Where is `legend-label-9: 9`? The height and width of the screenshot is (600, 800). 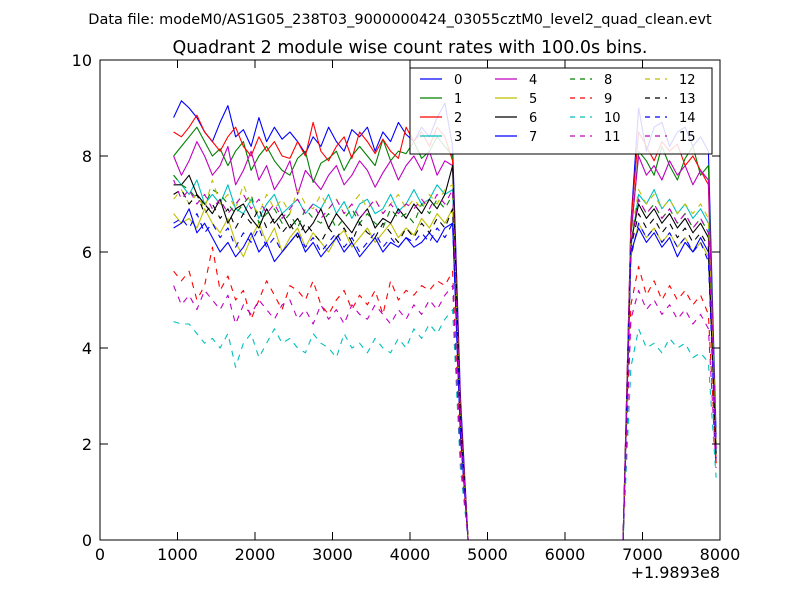
legend-label-9: 9 is located at coordinates (608, 99).